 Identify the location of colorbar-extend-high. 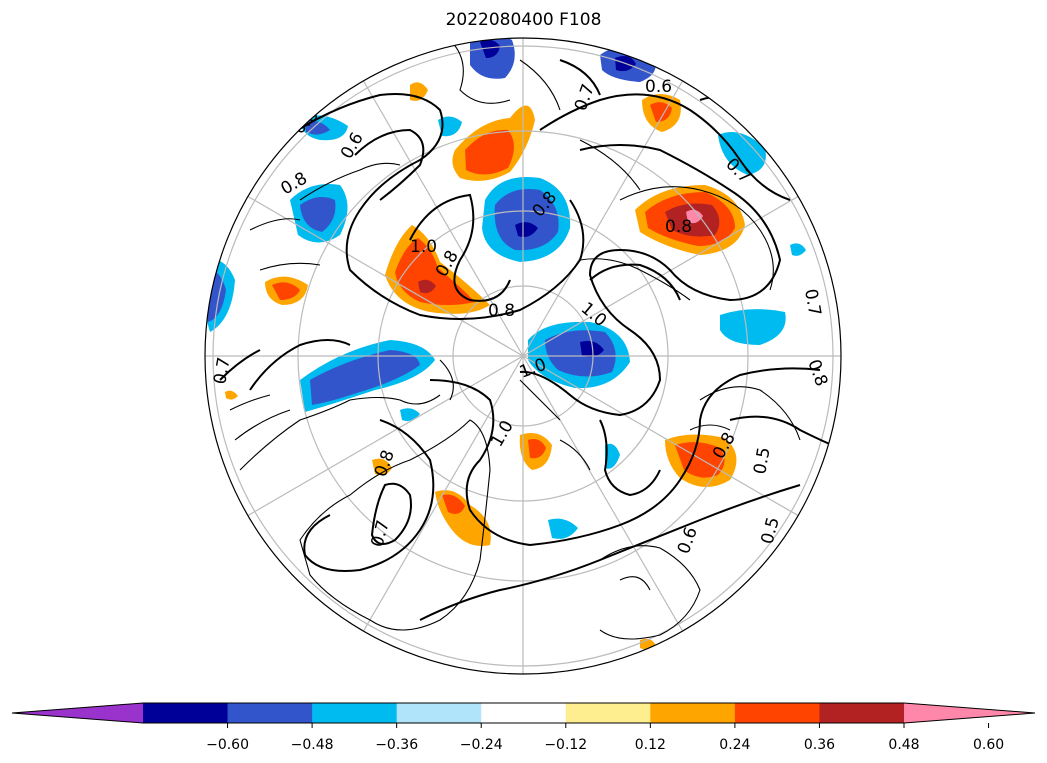
(969, 713).